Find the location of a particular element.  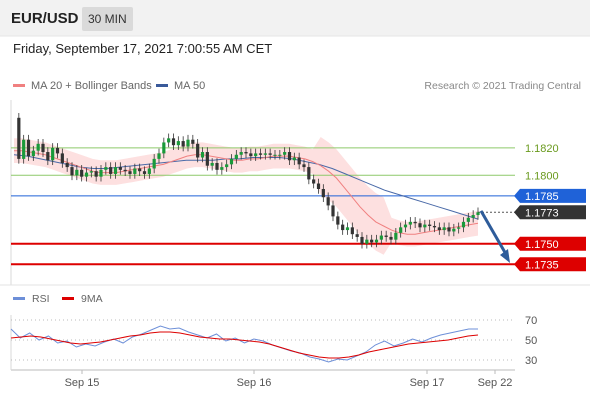

level-pivot-2-tag is located at coordinates (550, 195).